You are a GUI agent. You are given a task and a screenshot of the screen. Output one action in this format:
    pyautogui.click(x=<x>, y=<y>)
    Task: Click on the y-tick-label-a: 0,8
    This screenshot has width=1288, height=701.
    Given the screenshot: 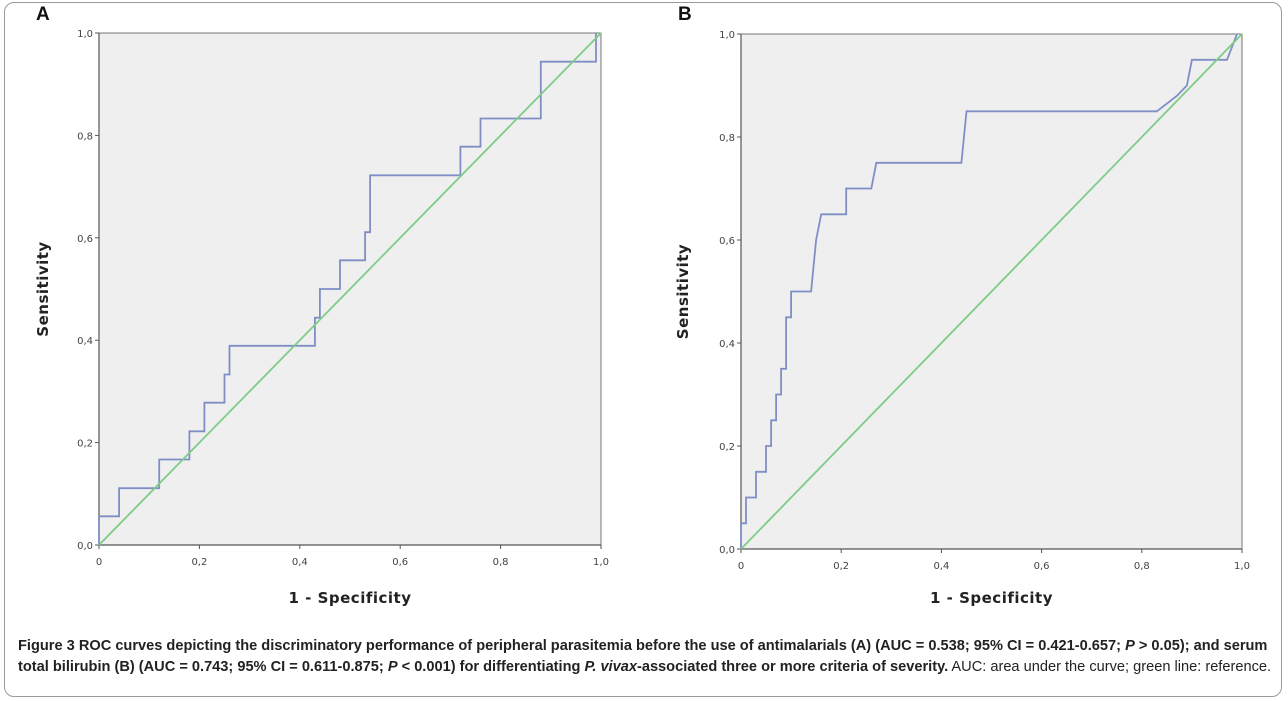 What is the action you would take?
    pyautogui.click(x=85, y=136)
    